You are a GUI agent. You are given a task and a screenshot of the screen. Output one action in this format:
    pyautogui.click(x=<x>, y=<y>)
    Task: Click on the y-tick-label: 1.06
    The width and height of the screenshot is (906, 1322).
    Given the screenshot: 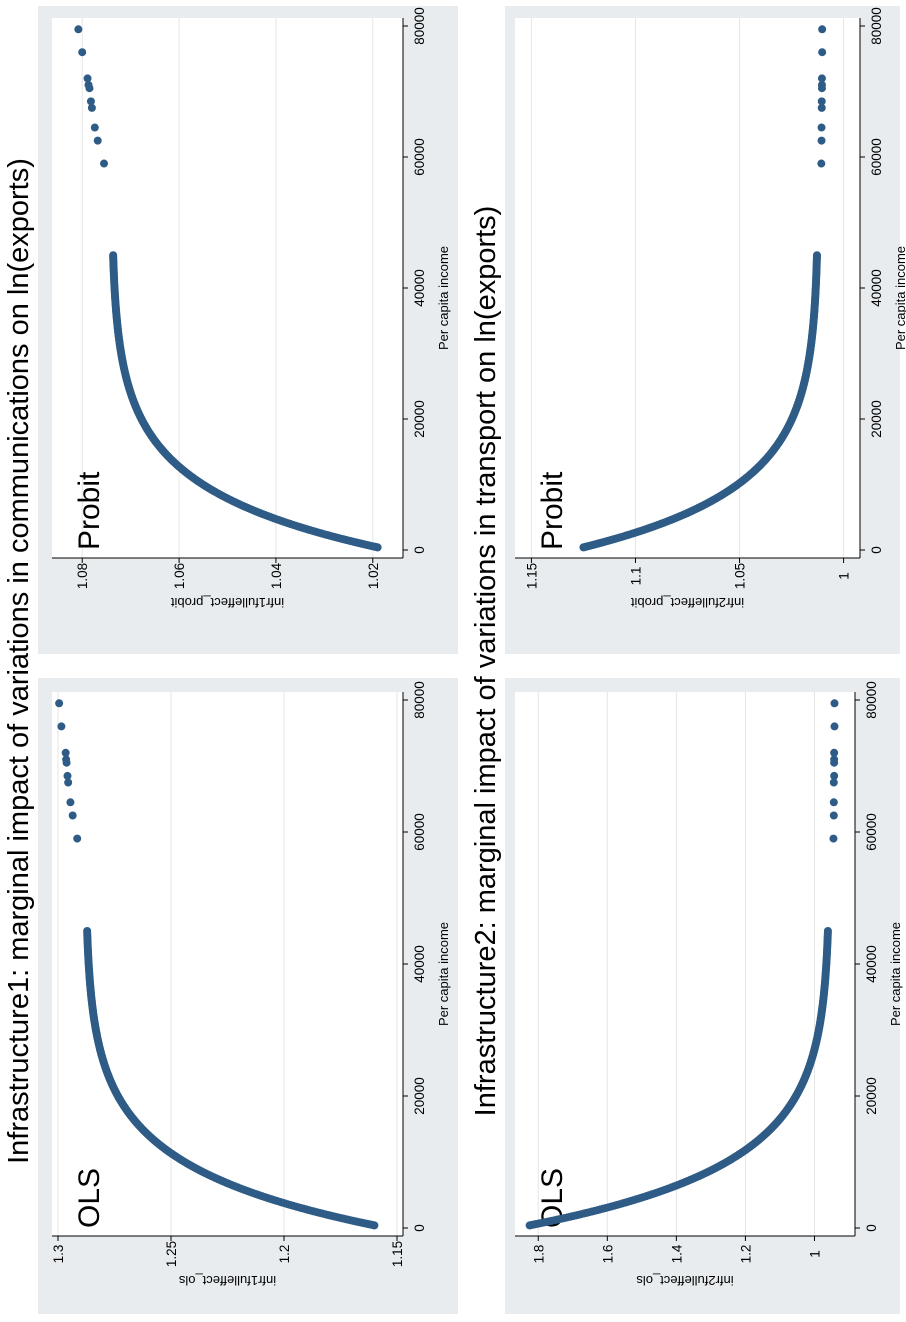 What is the action you would take?
    pyautogui.click(x=179, y=576)
    